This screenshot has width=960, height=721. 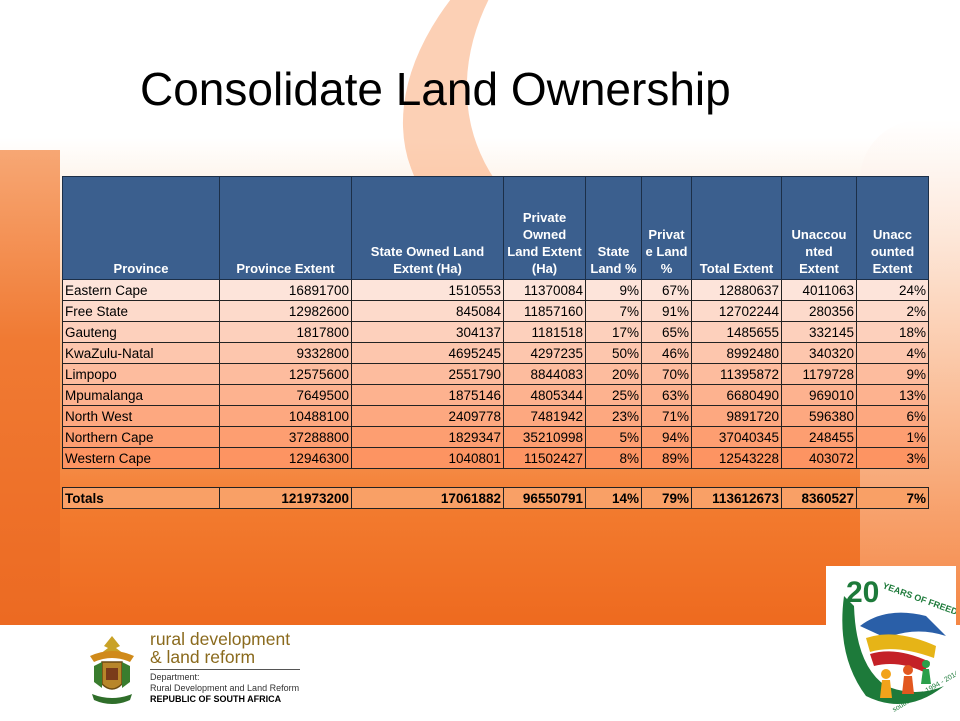 What do you see at coordinates (141, 437) in the screenshot?
I see `province-name-cell: Northern Cape` at bounding box center [141, 437].